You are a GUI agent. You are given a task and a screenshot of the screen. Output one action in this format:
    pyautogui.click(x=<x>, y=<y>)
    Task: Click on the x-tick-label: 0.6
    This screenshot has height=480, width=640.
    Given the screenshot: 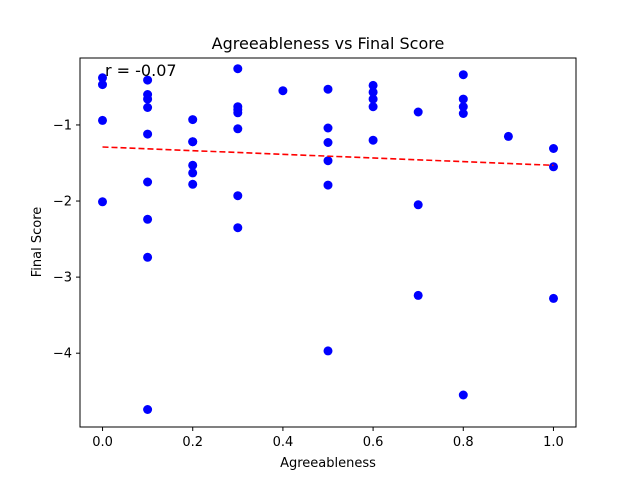 What is the action you would take?
    pyautogui.click(x=373, y=442)
    